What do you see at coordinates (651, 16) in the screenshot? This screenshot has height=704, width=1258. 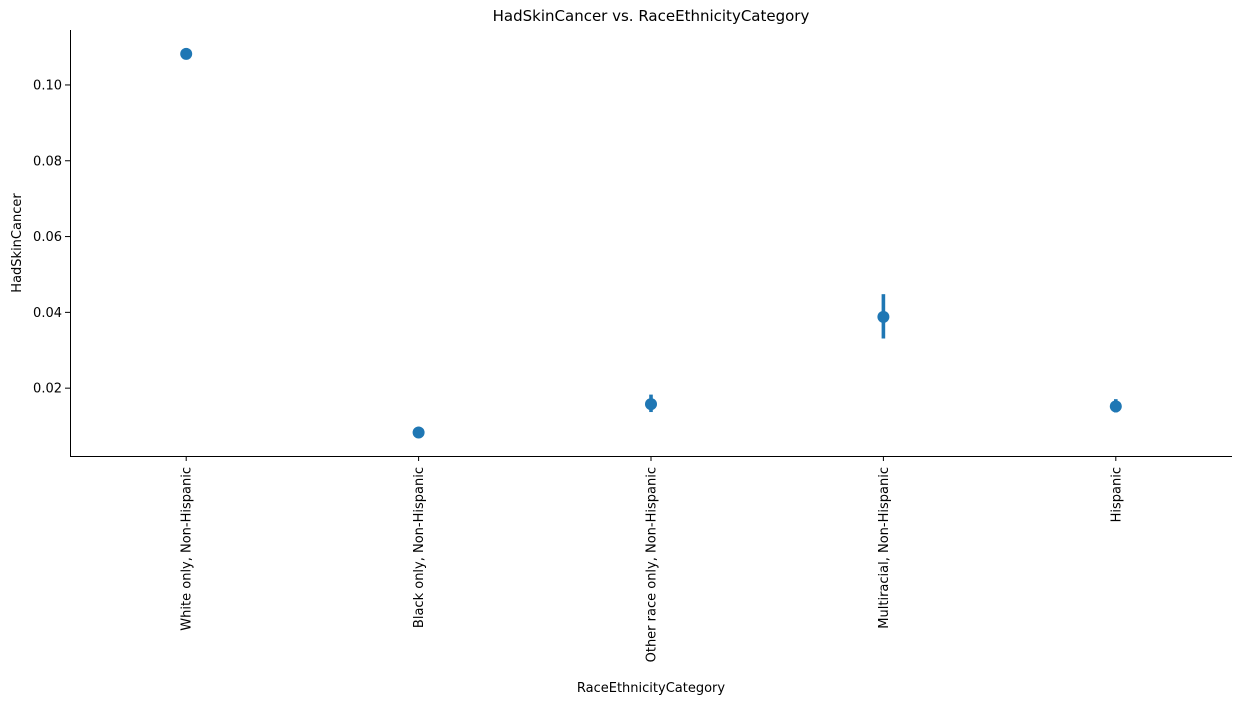 I see `chart-title: HadSkinCancer vs. RaceEthnicityCategory` at bounding box center [651, 16].